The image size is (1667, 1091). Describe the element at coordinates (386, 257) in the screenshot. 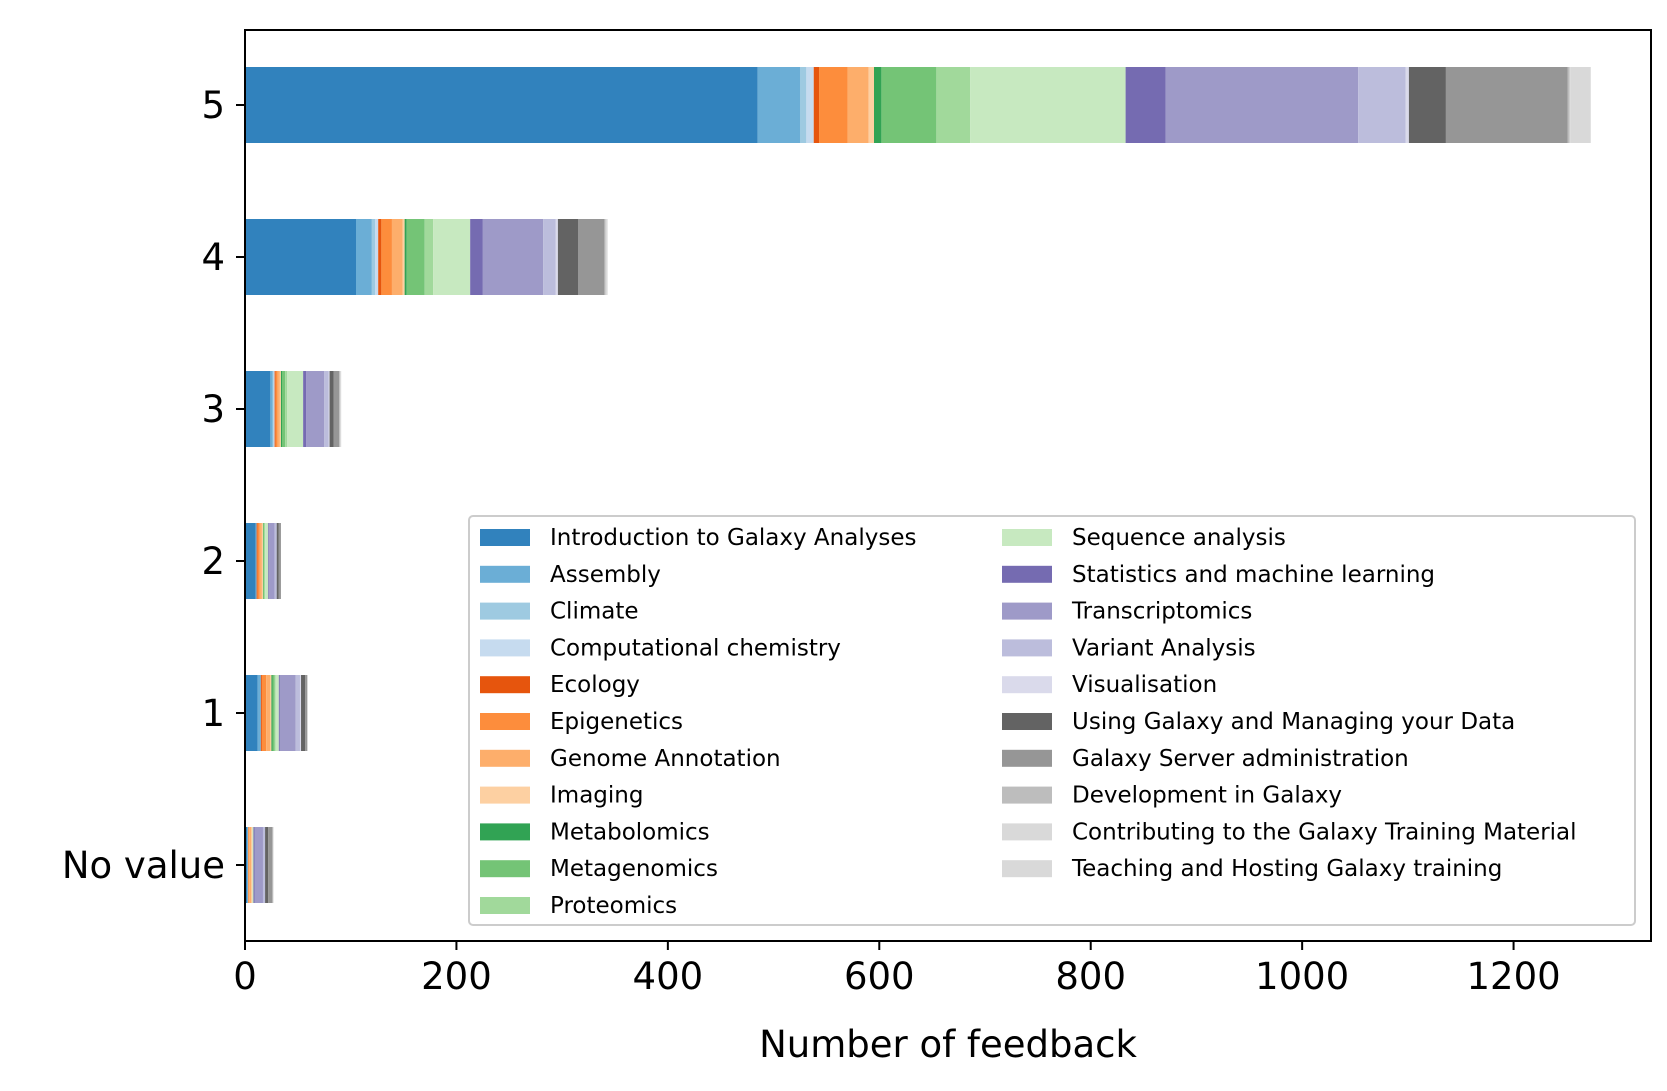

I see `bar-4-epigenetics` at that location.